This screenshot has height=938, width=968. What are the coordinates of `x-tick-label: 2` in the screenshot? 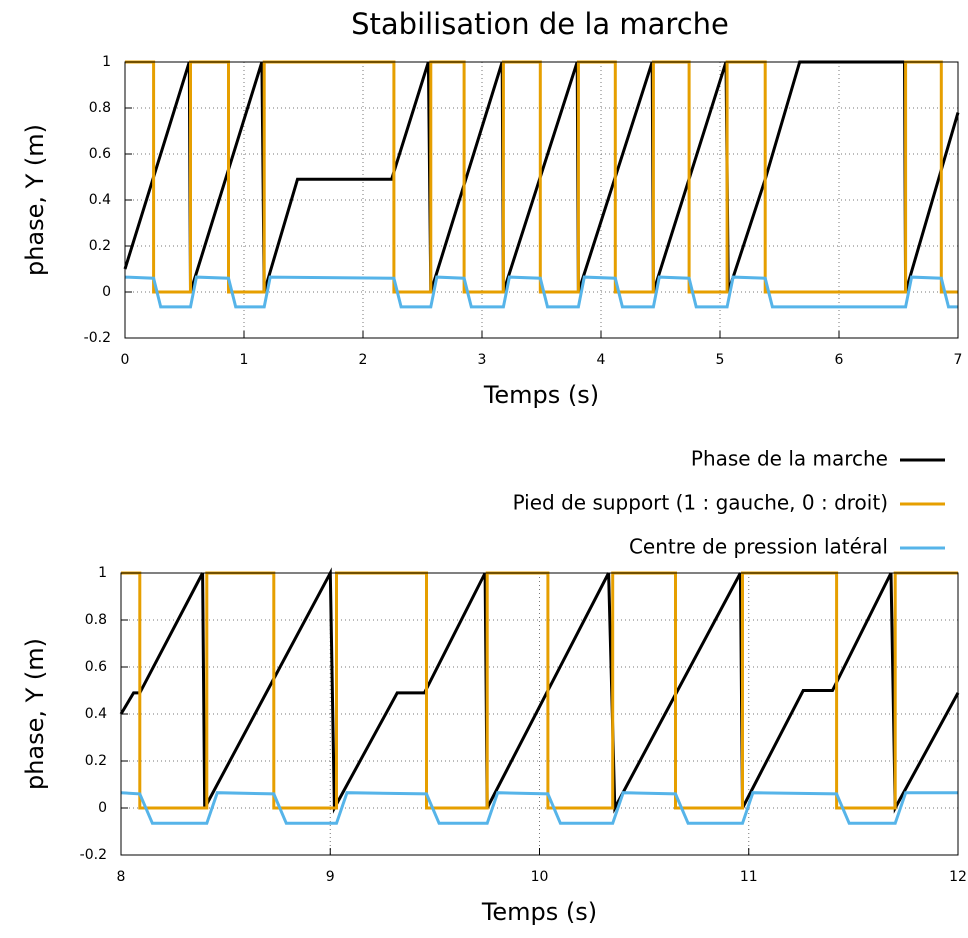 It's located at (363, 360).